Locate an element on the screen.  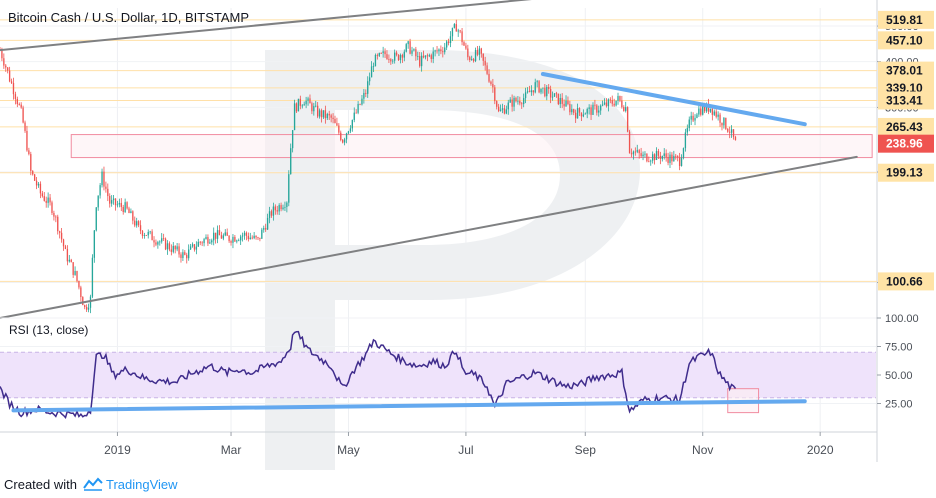
time-tick-label: Mar is located at coordinates (231, 450).